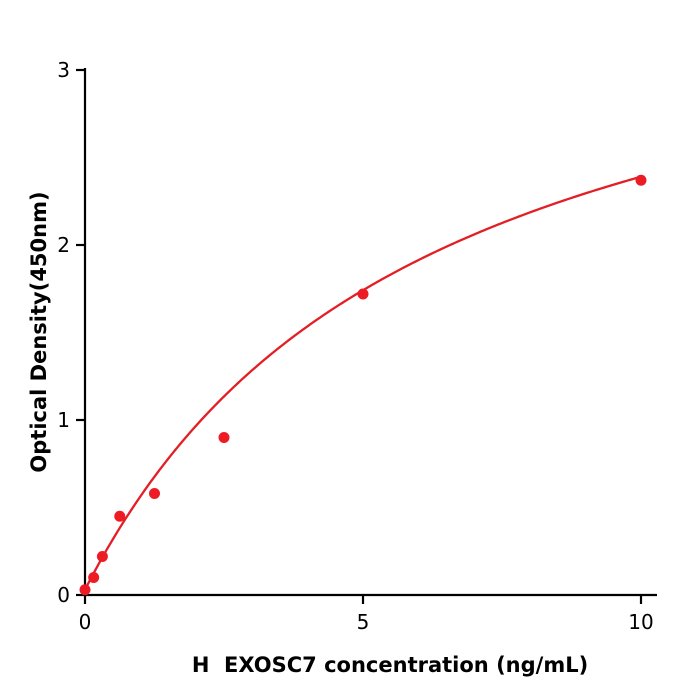  What do you see at coordinates (63, 420) in the screenshot?
I see `y-tick-label: 1` at bounding box center [63, 420].